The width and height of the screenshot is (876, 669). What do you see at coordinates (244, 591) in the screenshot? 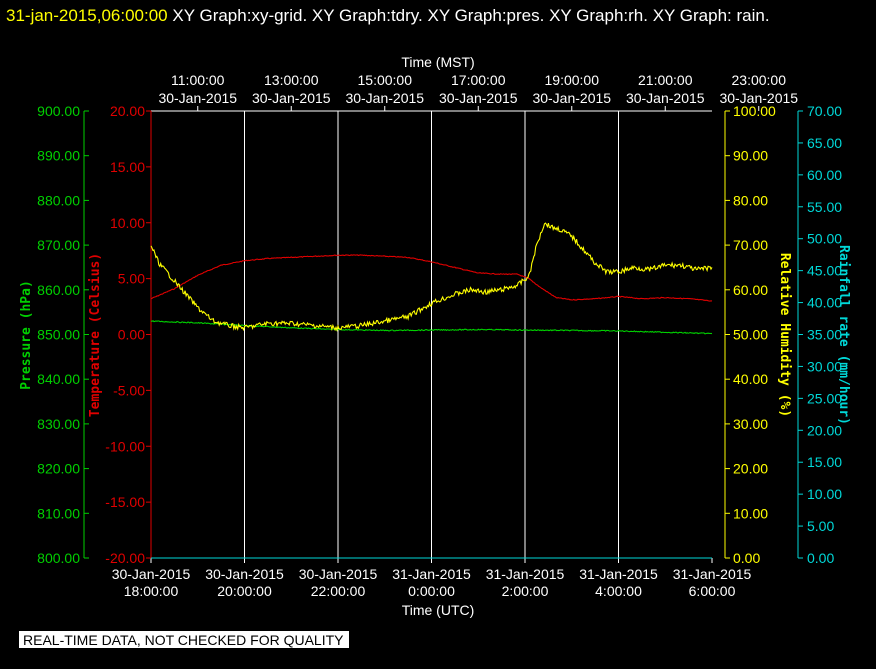
I see `utc-time-tick: 20:00:00` at bounding box center [244, 591].